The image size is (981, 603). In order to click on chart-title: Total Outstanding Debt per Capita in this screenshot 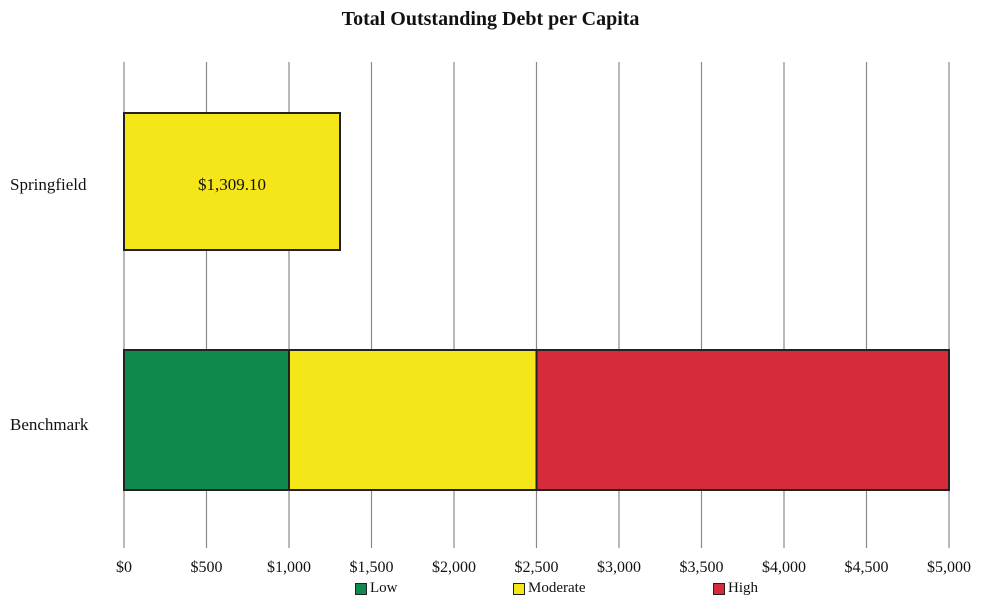, I will do `click(490, 19)`.